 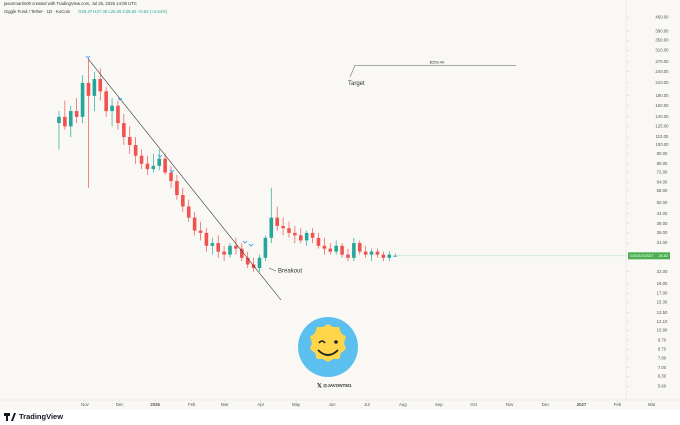 What do you see at coordinates (10, 417) in the screenshot?
I see `footer-logo` at bounding box center [10, 417].